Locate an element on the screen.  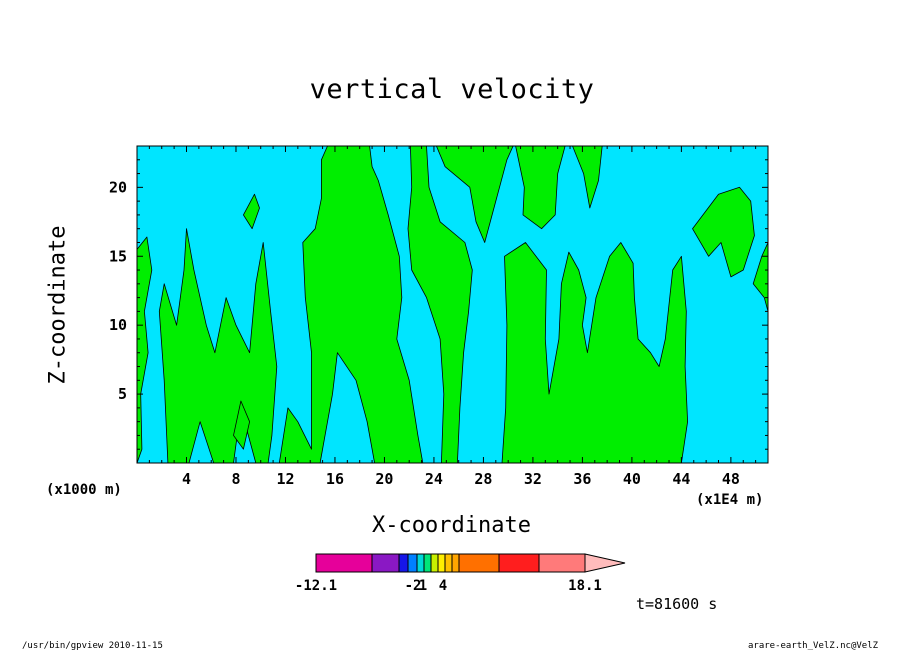
y-tick-label: 10 is located at coordinates (118, 325).